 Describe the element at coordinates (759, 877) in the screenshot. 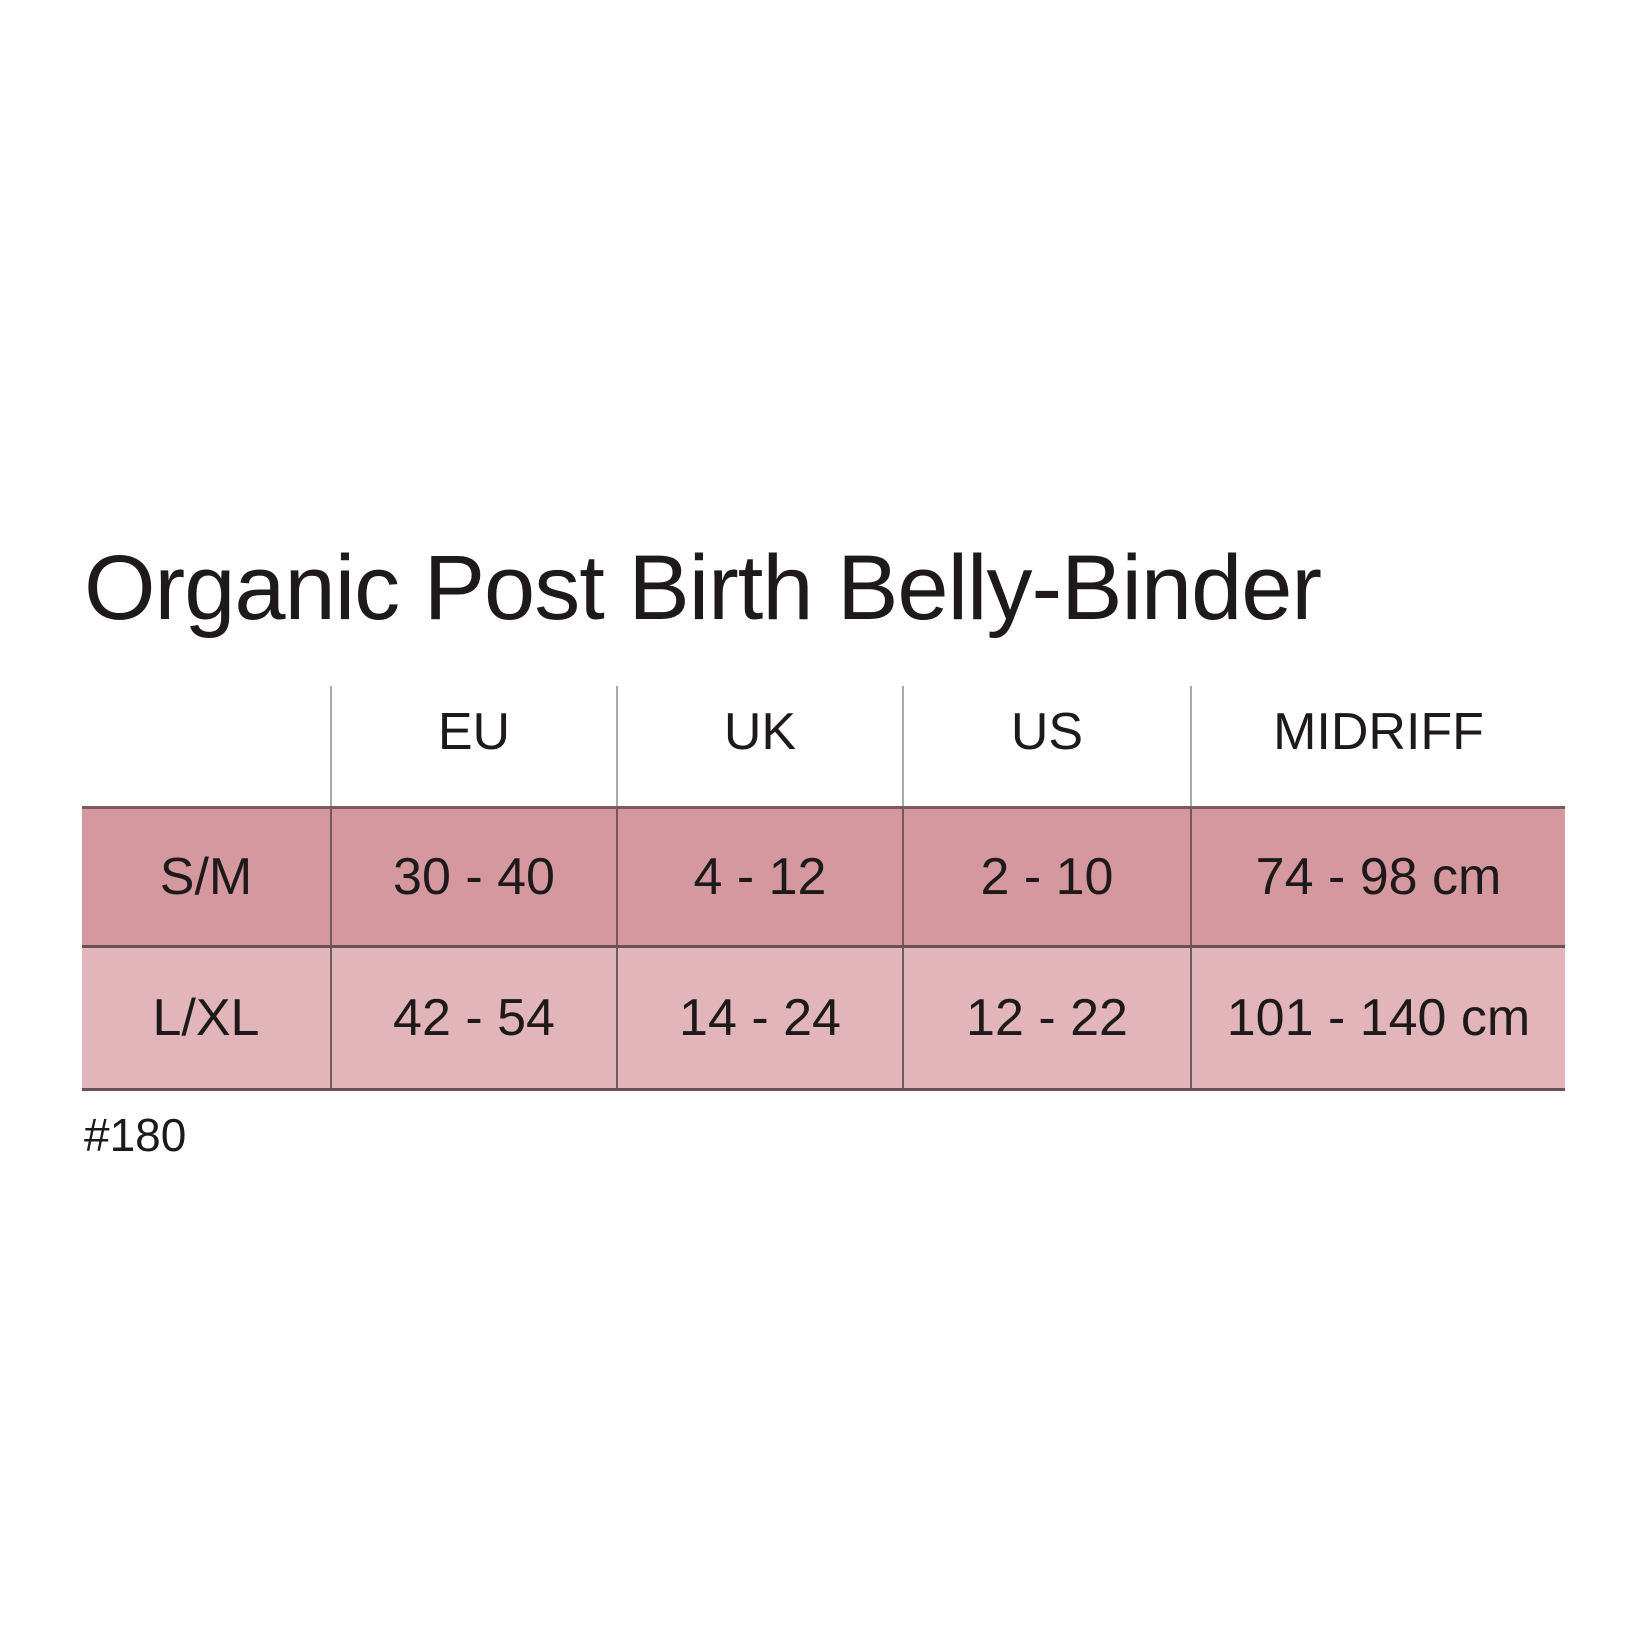

I see `table-cell: 4 - 12` at that location.